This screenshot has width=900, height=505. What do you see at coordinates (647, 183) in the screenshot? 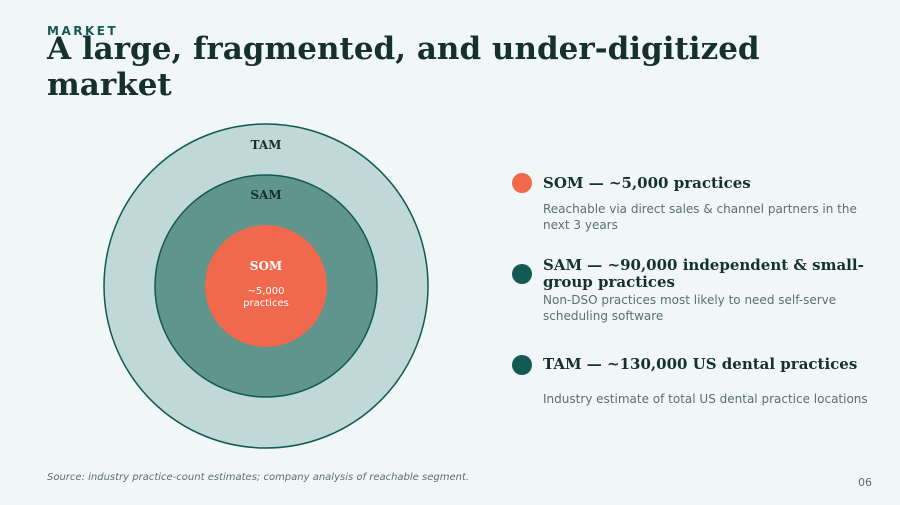
I see `som-heading: SOM — ~5,000 practices` at bounding box center [647, 183].